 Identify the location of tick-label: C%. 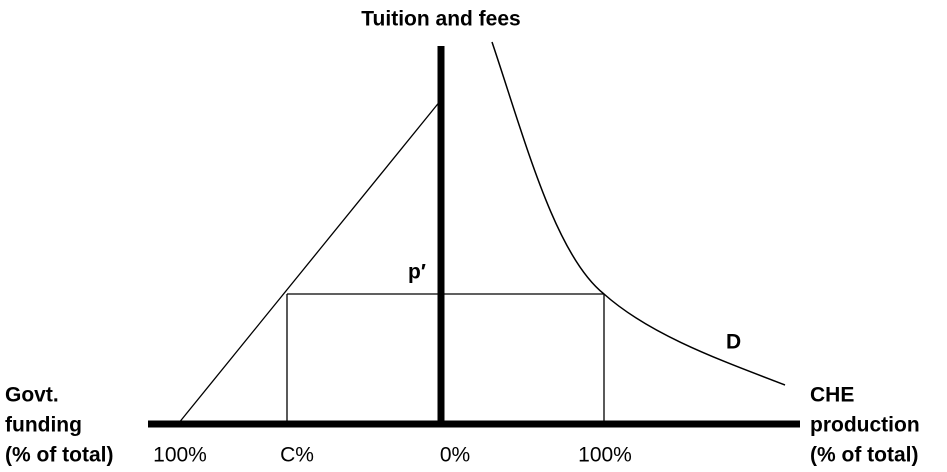
(297, 455).